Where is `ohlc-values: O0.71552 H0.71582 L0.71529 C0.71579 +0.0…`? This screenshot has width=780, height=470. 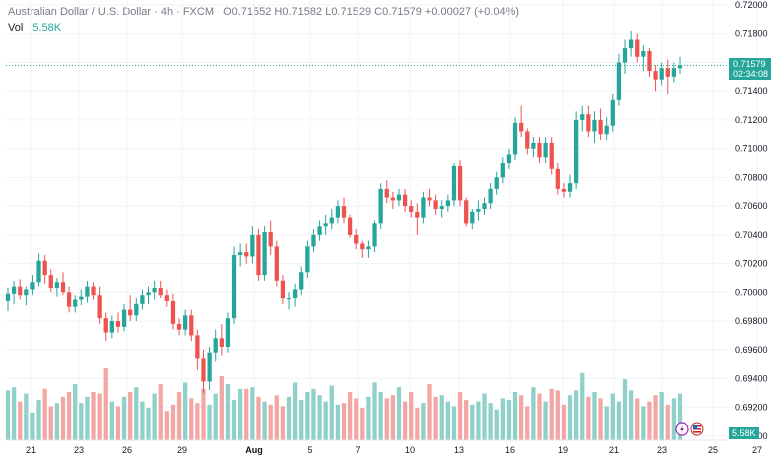 ohlc-values: O0.71552 H0.71582 L0.71529 C0.71579 +0.0… is located at coordinates (371, 12).